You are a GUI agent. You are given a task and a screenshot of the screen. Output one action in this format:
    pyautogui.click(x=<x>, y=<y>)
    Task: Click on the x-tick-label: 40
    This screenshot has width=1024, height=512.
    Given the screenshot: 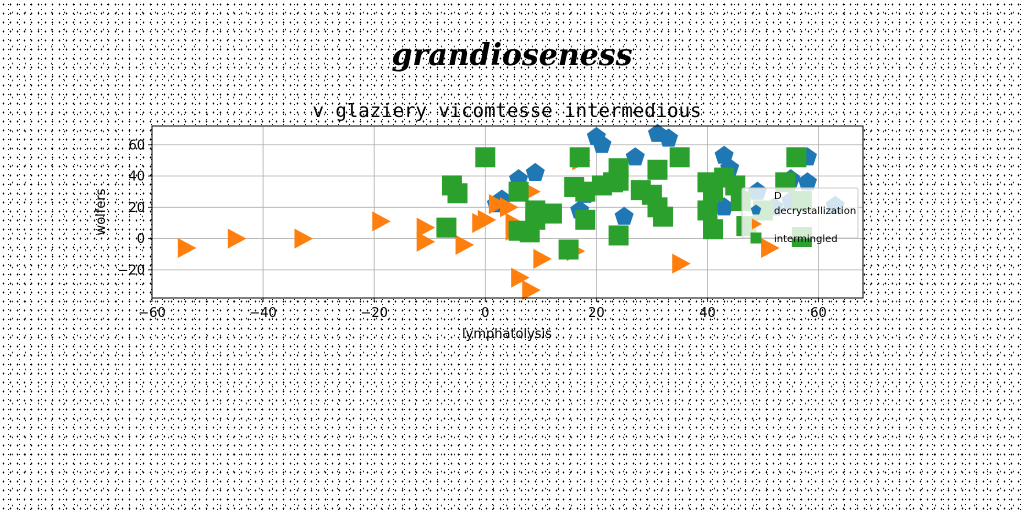 What is the action you would take?
    pyautogui.click(x=707, y=313)
    